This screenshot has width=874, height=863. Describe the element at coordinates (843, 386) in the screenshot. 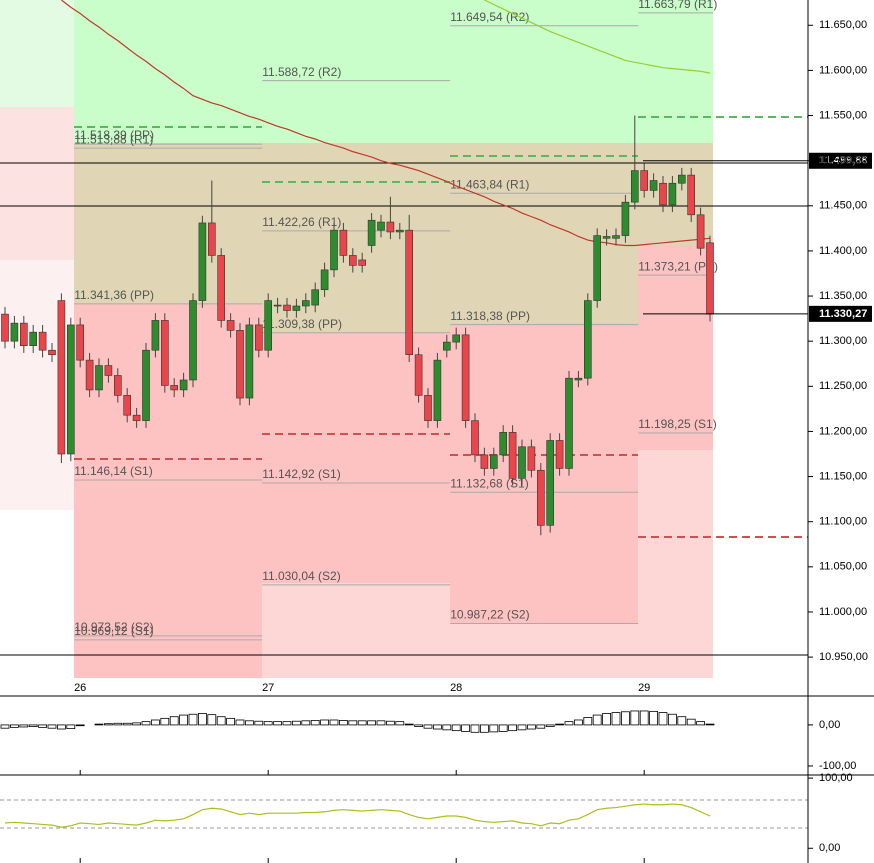

I see `y-tick-label: 11.250,00` at that location.